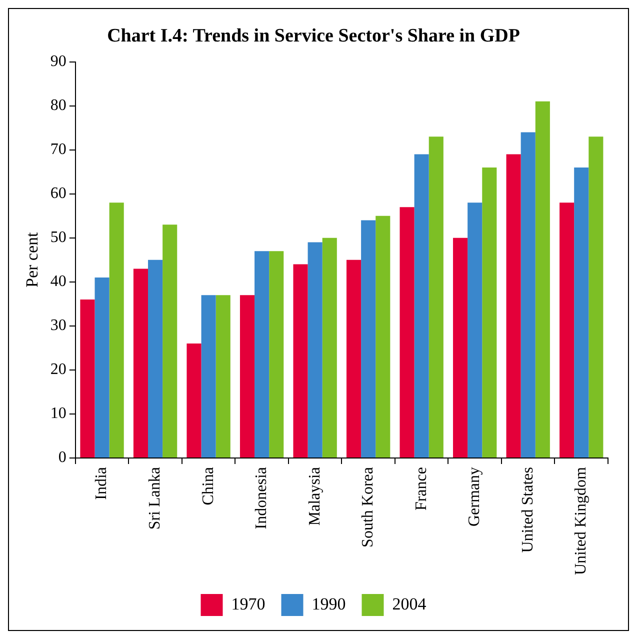 This screenshot has width=637, height=639. I want to click on x-tick-label: France, so click(421, 489).